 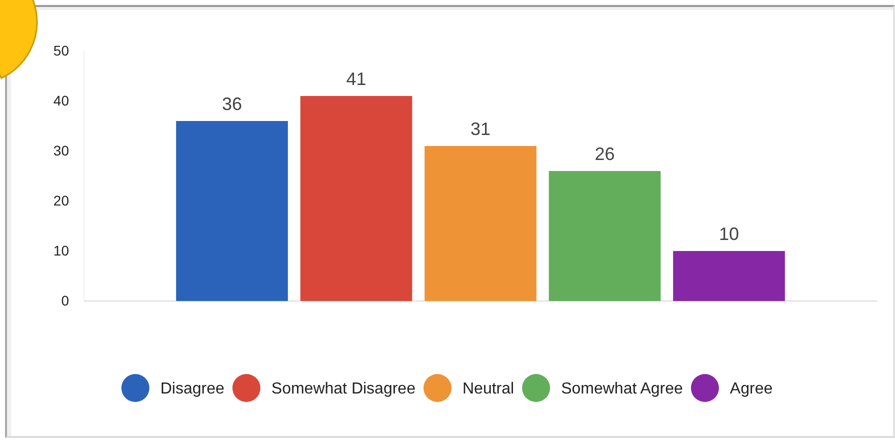 What do you see at coordinates (65, 300) in the screenshot?
I see `y-tick-label: 0` at bounding box center [65, 300].